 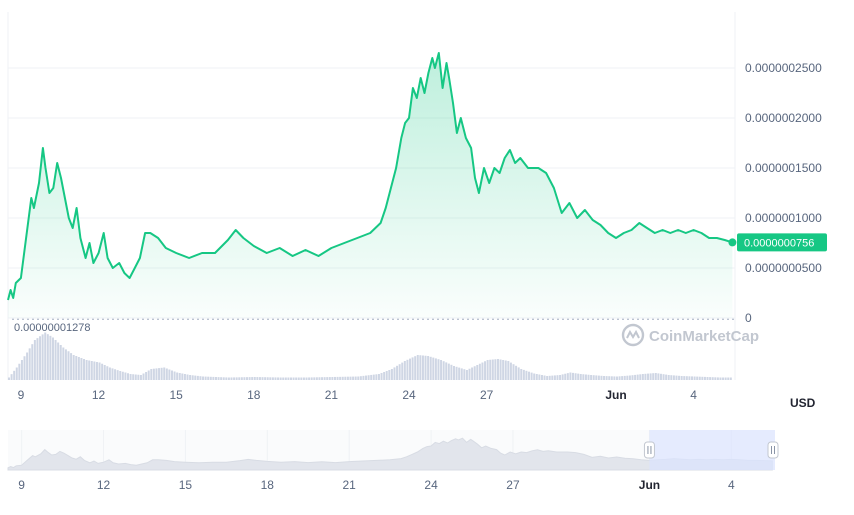 I want to click on currency-label: USD, so click(x=803, y=403).